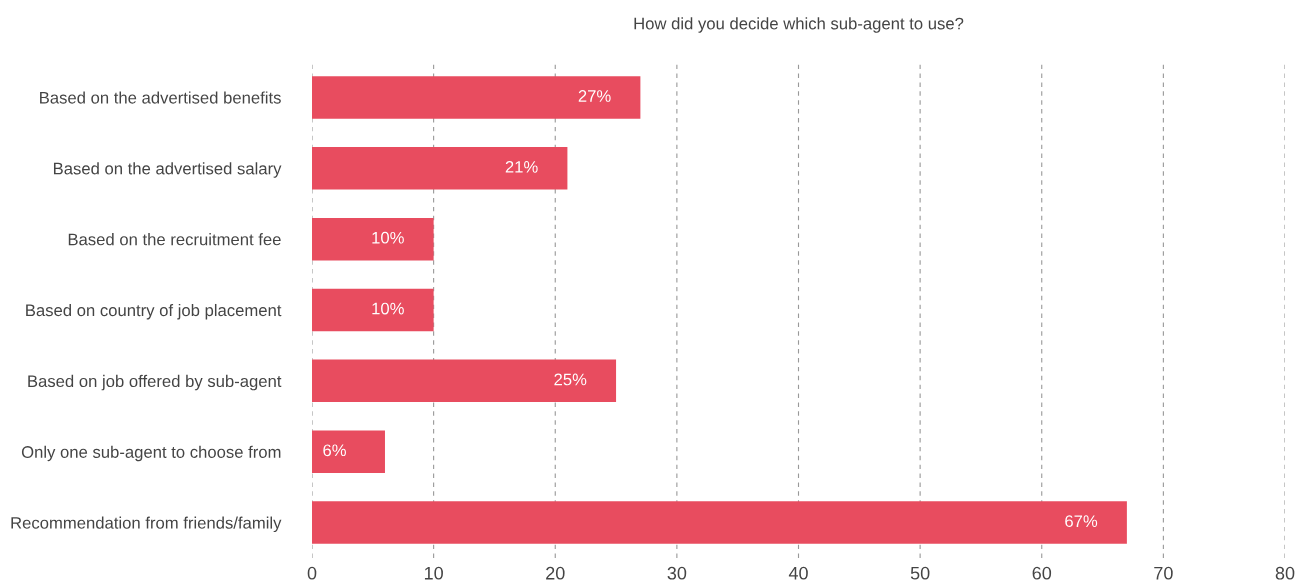 Image resolution: width=1296 pixels, height=588 pixels. Describe the element at coordinates (433, 573) in the screenshot. I see `x-tick-label: 10` at that location.